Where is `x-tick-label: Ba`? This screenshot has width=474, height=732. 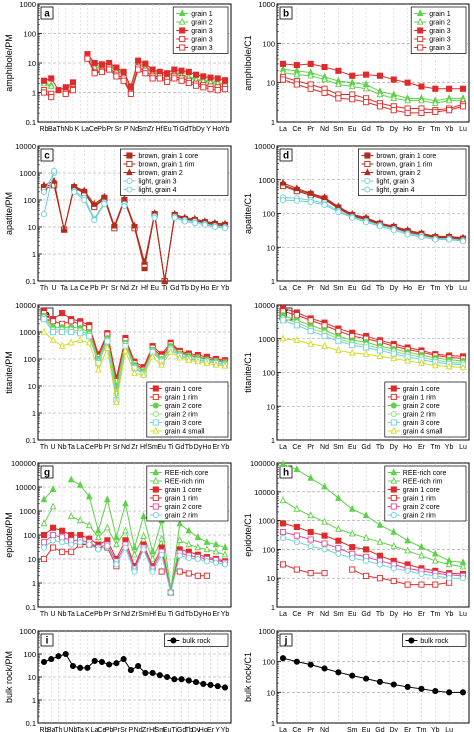
x-tick-label: Ba is located at coordinates (52, 129).